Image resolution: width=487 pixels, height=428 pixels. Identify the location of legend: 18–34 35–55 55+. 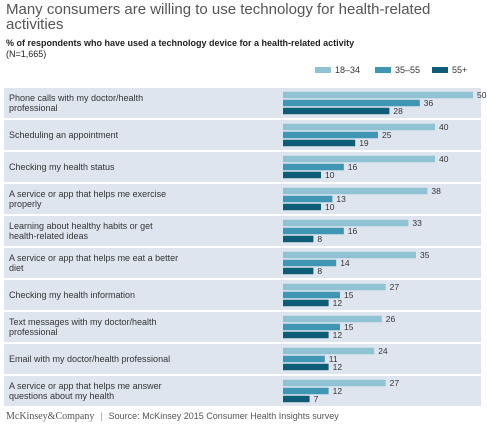
(243, 70).